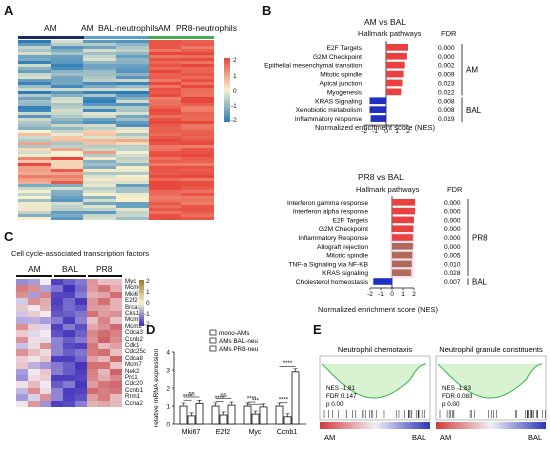 The height and width of the screenshot is (454, 550). What do you see at coordinates (227, 90) in the screenshot?
I see `panel-a-color-legend` at bounding box center [227, 90].